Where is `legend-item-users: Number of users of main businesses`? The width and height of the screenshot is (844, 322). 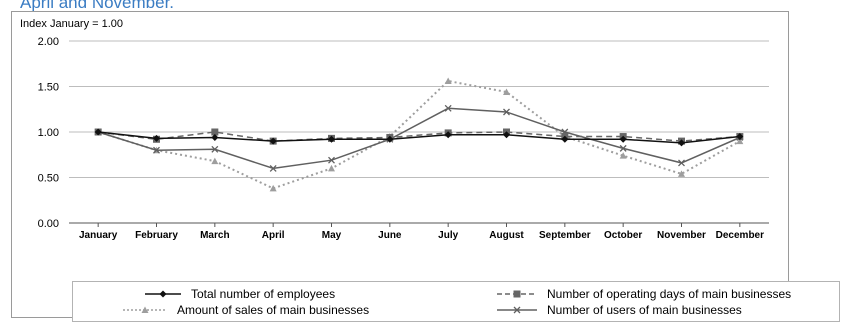 legend-item-users: Number of users of main businesses is located at coordinates (619, 310).